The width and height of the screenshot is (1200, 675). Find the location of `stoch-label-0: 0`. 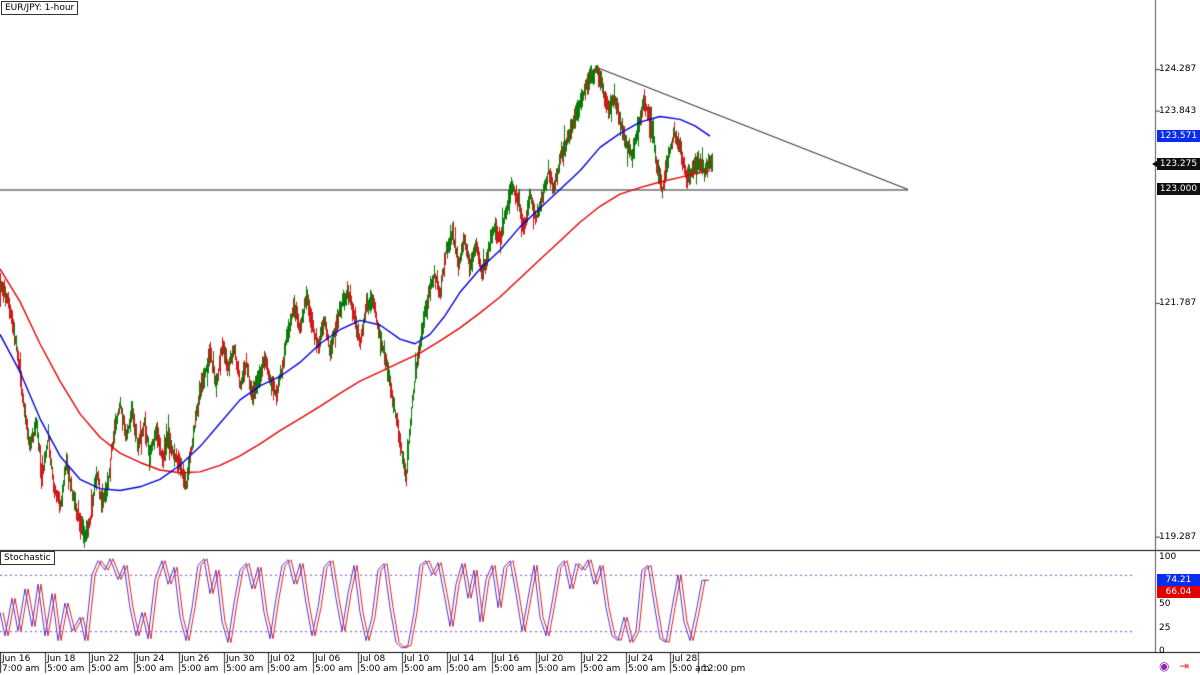

stoch-label-0: 0 is located at coordinates (1162, 651).